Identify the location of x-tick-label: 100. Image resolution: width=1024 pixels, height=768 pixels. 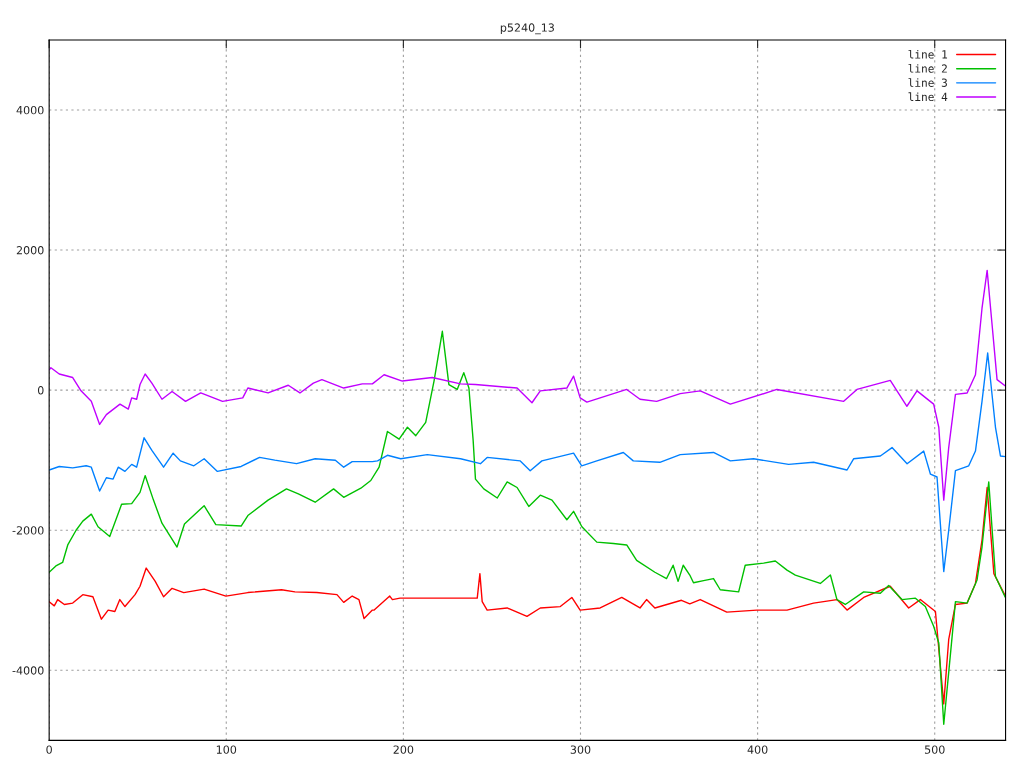
(226, 749).